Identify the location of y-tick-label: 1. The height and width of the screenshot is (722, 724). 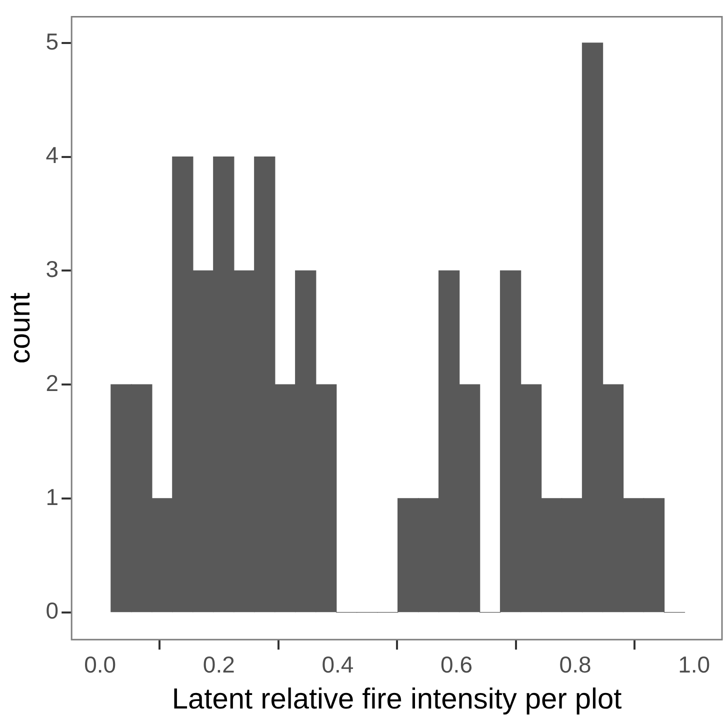
(52, 497).